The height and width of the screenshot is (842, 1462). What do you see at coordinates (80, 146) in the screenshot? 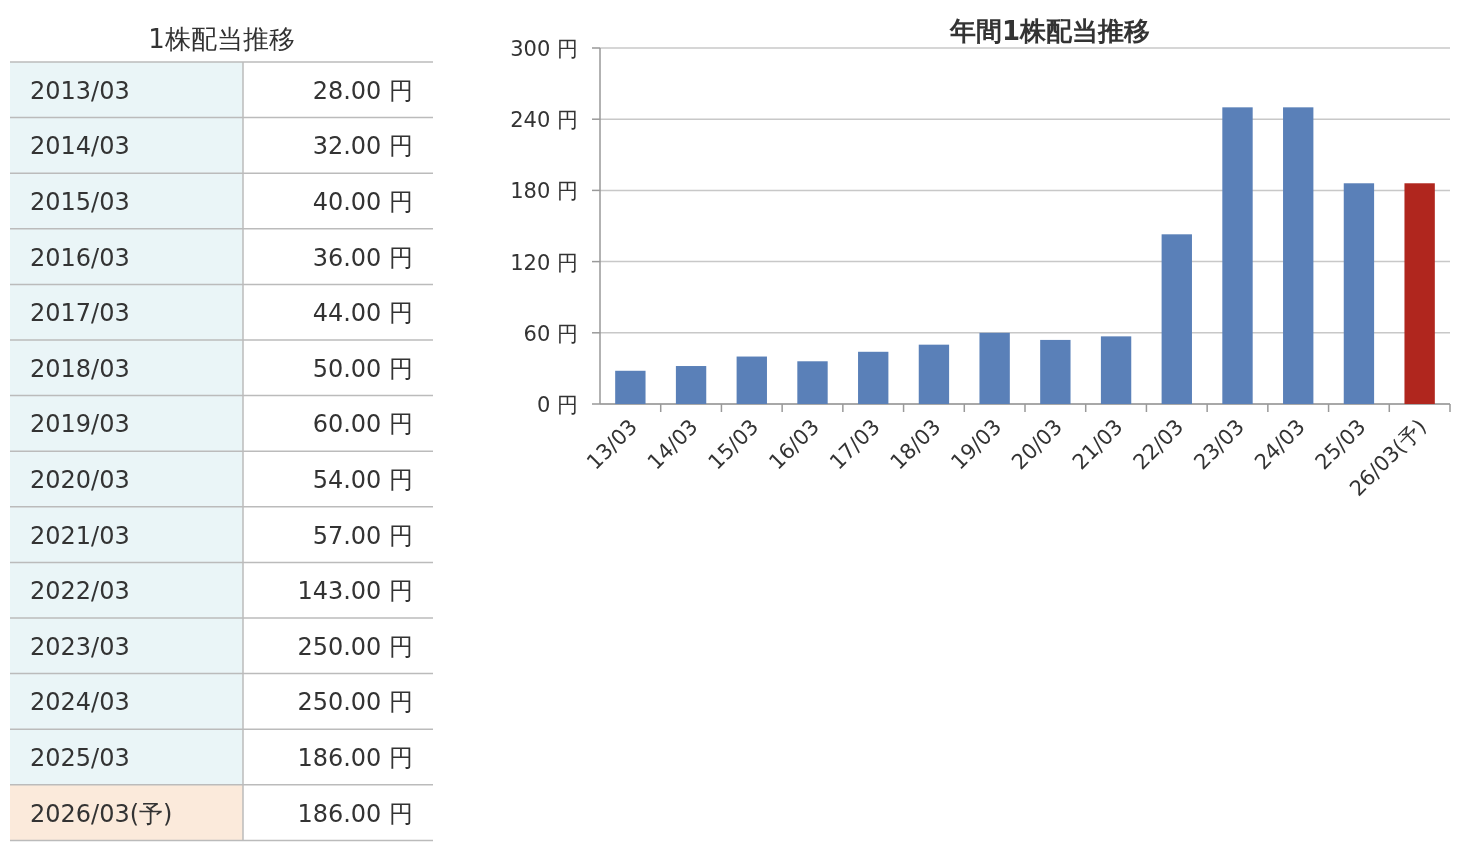
I see `category-label: 2014/03` at bounding box center [80, 146].